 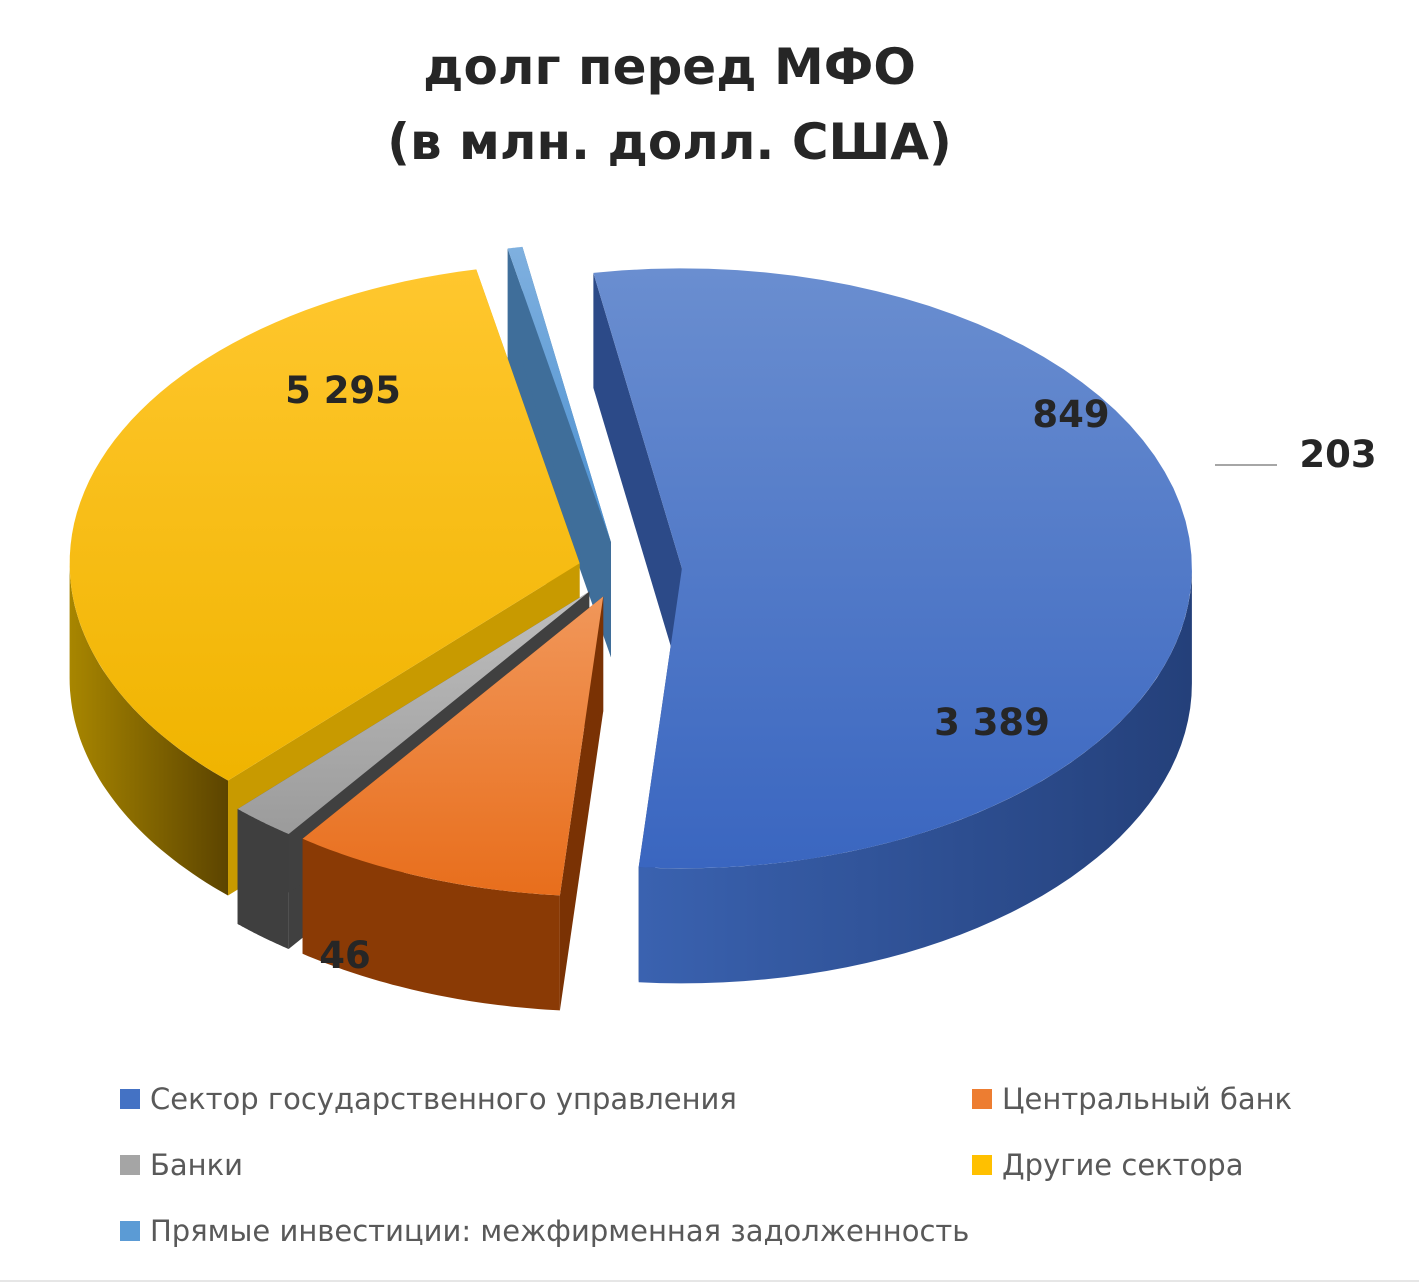 I want to click on data-label: 5 295, so click(x=343, y=390).